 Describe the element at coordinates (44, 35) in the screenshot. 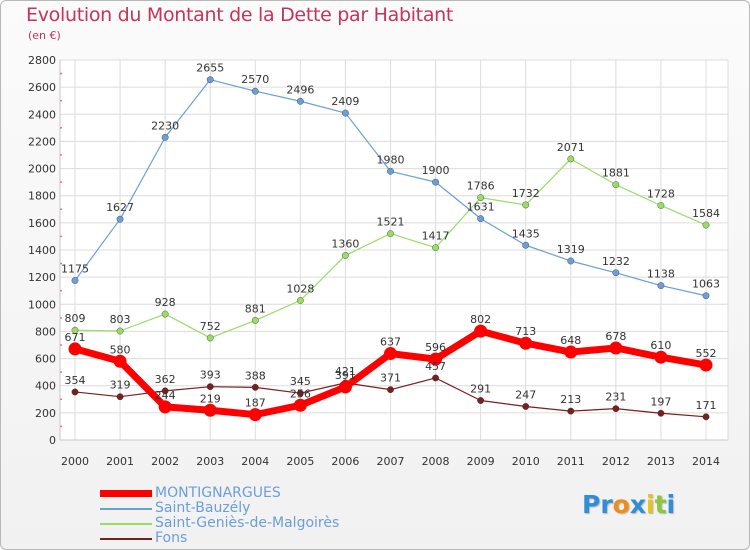

I see `chart-unit: (en €)` at that location.